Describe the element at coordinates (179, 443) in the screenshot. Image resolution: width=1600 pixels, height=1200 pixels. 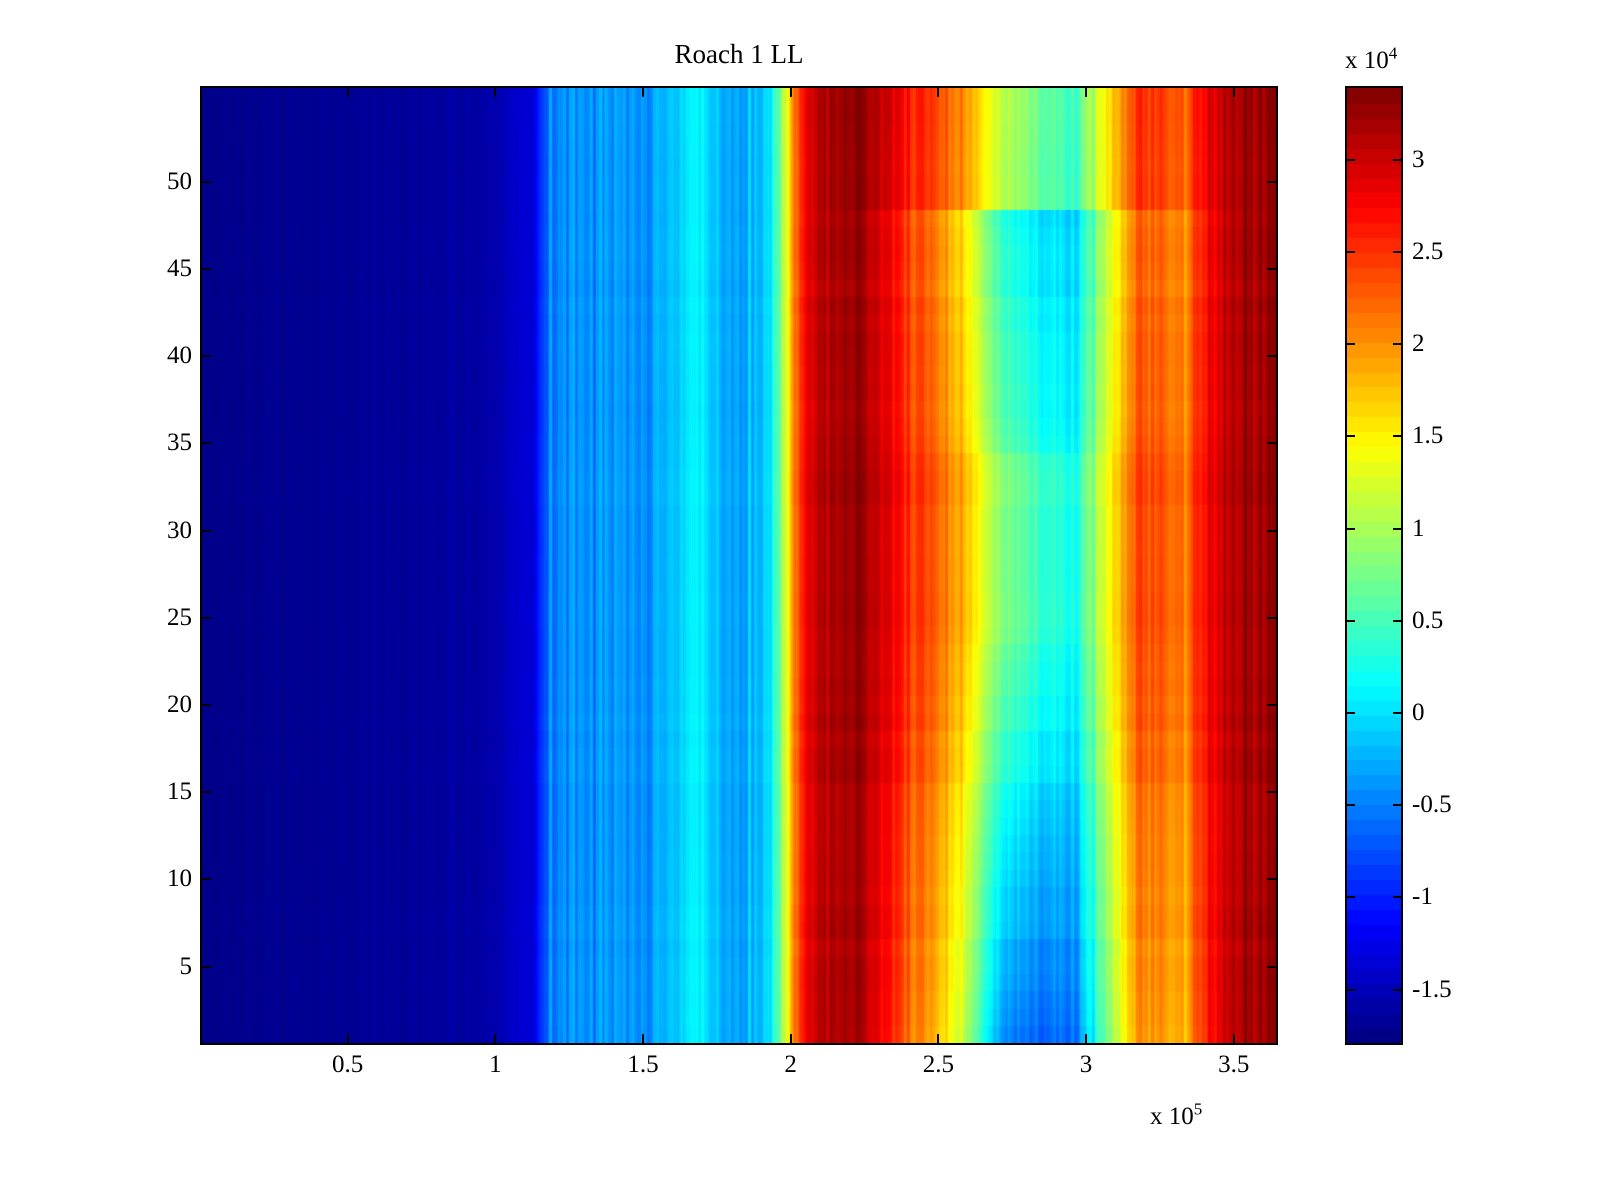
I see `y-axis-tick-label: 35` at that location.